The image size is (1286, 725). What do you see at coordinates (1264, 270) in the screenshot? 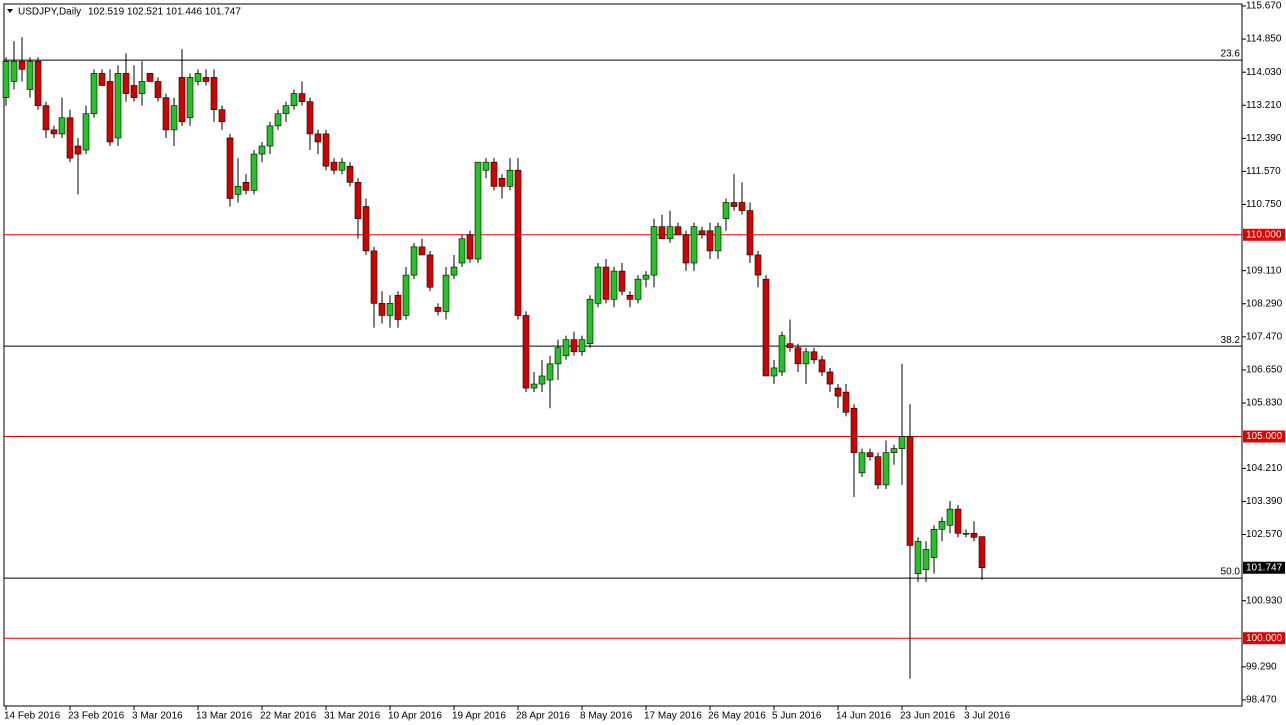
I see `y-tick-label: 109.110` at bounding box center [1264, 270].